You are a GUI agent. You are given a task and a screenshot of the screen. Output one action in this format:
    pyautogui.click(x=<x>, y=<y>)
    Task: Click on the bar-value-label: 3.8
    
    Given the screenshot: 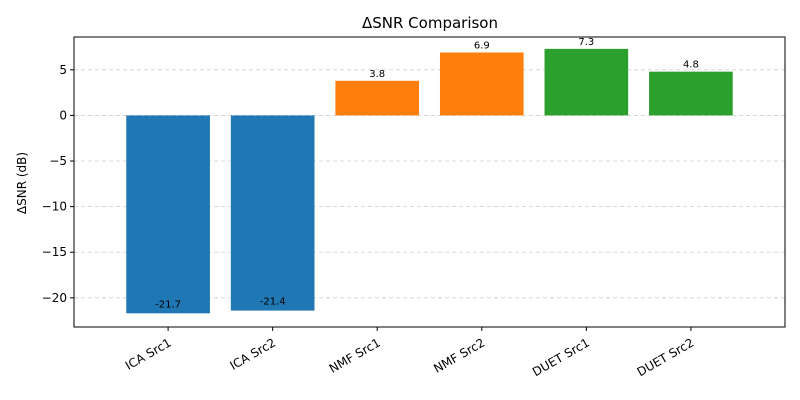 What is the action you would take?
    pyautogui.click(x=377, y=74)
    